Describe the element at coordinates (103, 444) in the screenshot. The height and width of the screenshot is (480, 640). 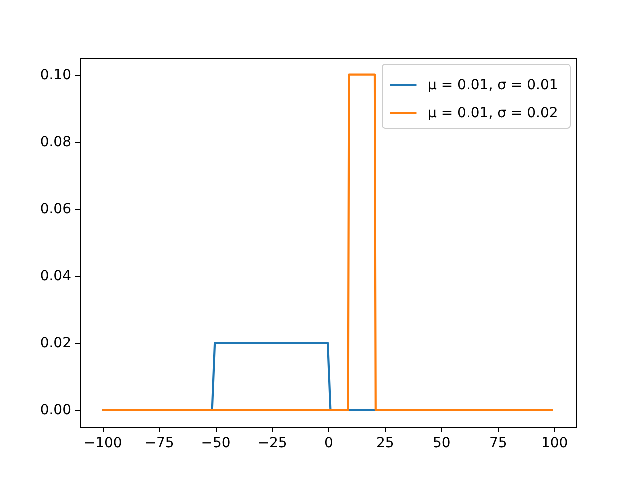
I see `x-tick-label: −100` at that location.